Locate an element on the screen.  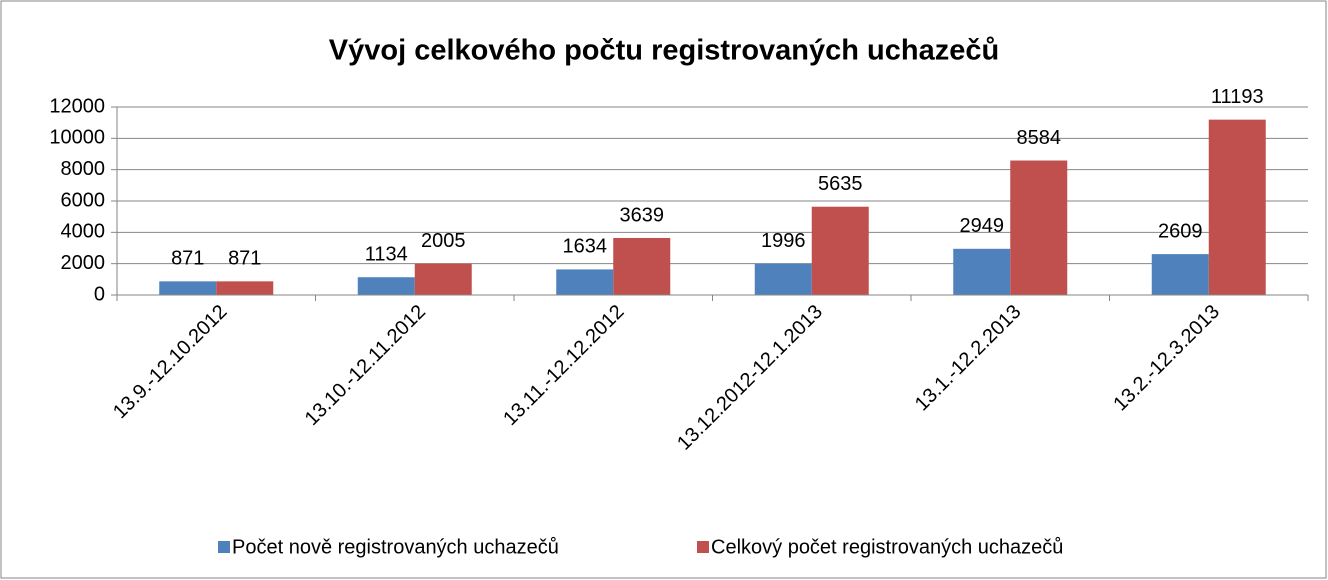
legend-label: Celkový počet registrovaných uchazečů is located at coordinates (887, 547).